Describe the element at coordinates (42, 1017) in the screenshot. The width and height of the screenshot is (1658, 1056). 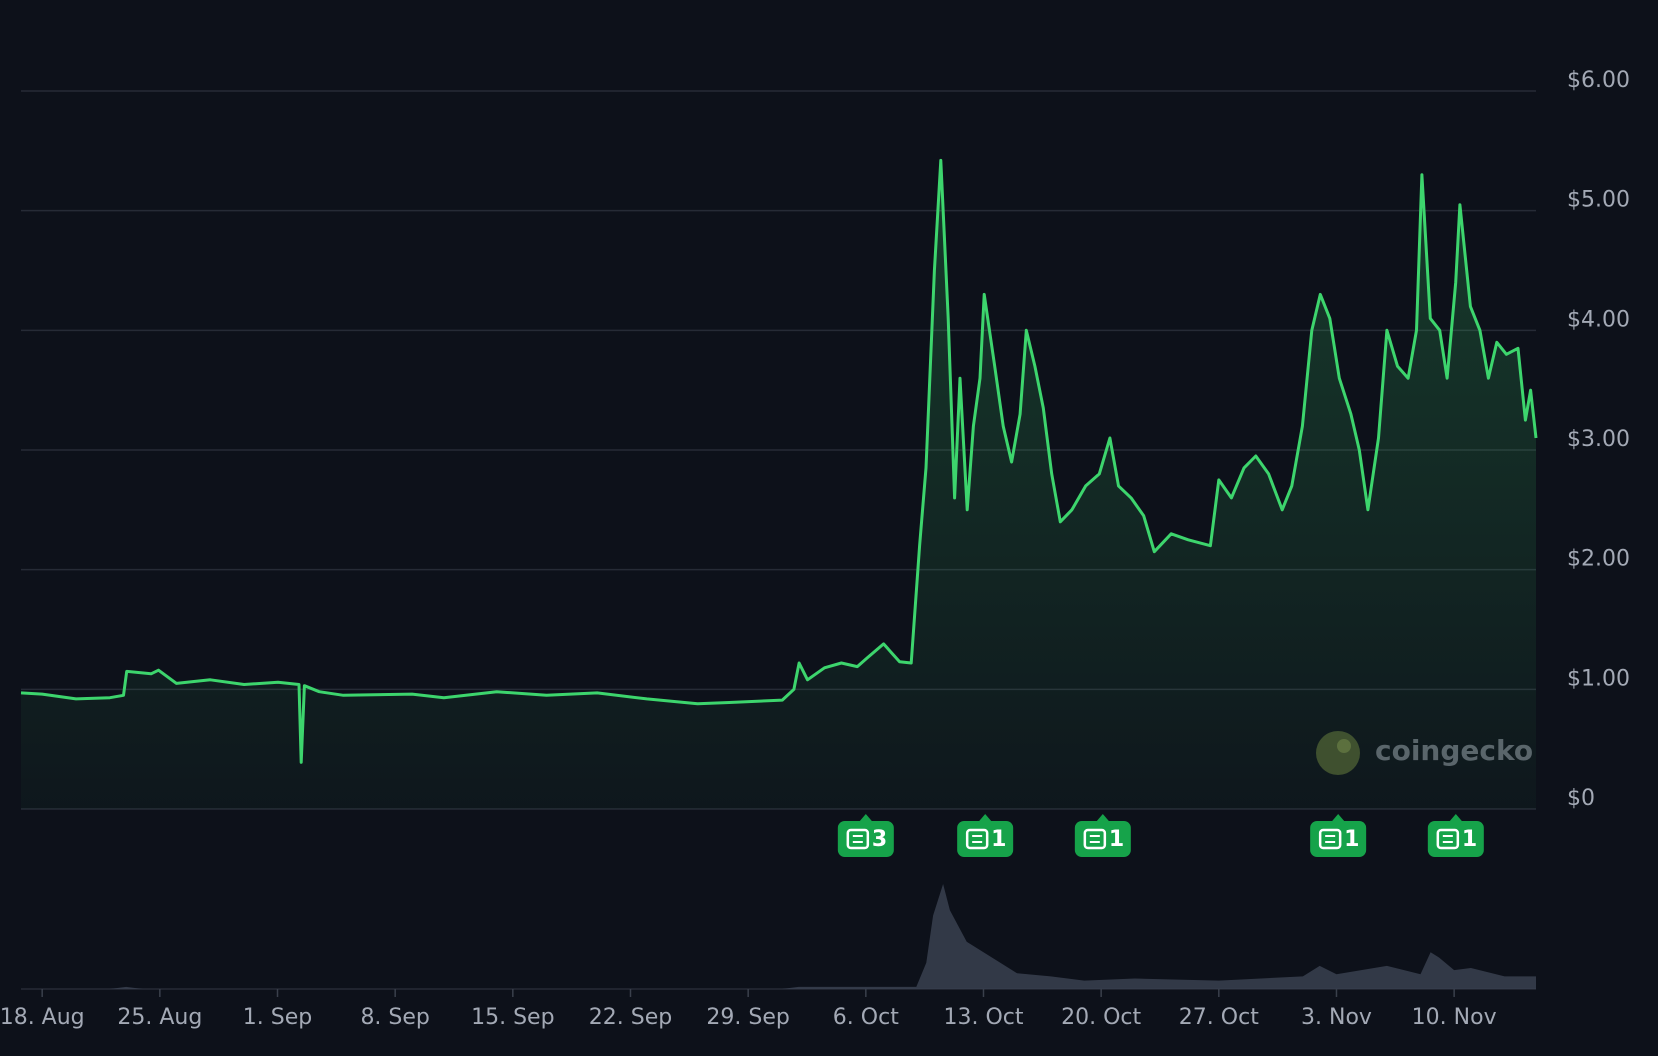
I see `x-tick-label: 18. Aug` at that location.